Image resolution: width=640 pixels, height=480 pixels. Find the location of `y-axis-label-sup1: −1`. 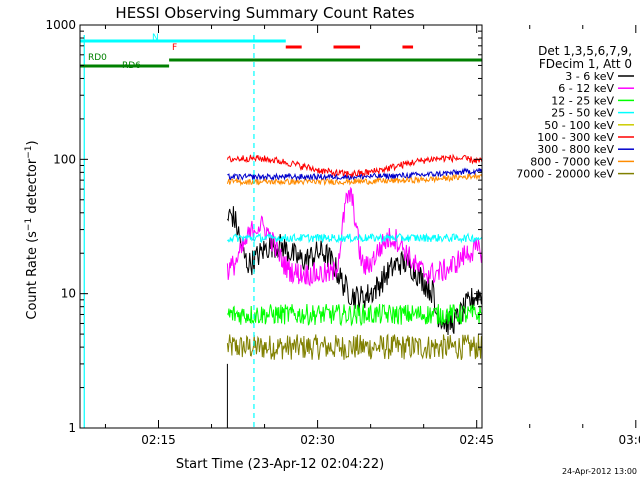

y-axis-label-sup1: −1 is located at coordinates (29, 224).